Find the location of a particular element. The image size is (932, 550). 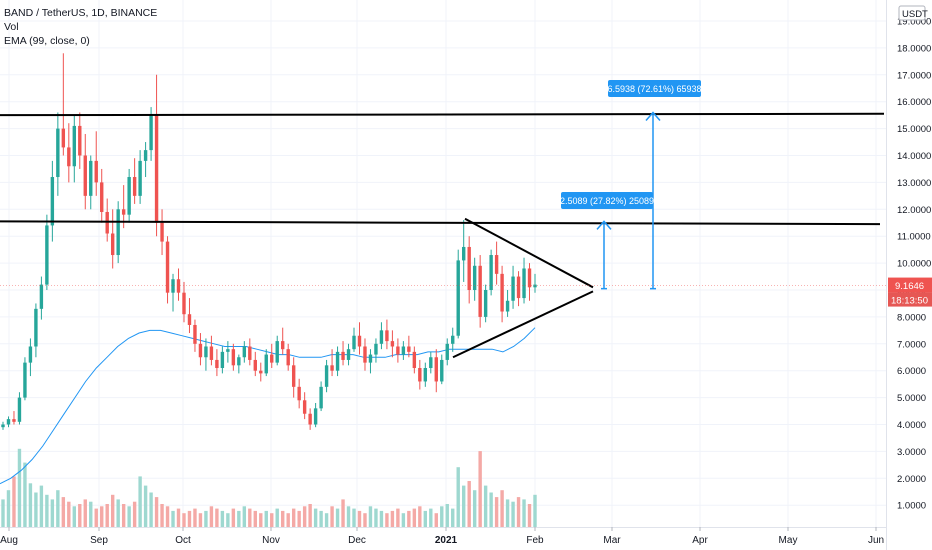

symbol-title: BAND / TetherUS, 1D, BINANCE is located at coordinates (81, 13).